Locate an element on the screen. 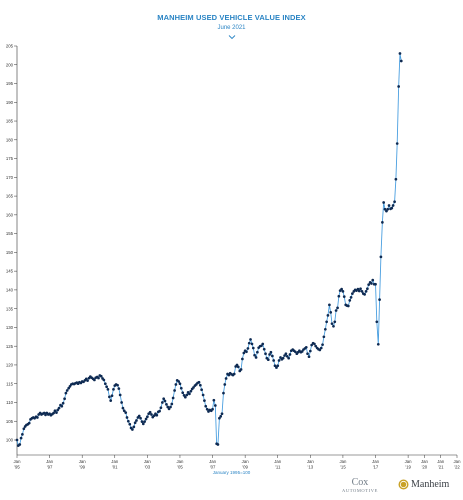 Image resolution: width=463 pixels, height=500 pixels. x-tick-label: '11 is located at coordinates (278, 467).